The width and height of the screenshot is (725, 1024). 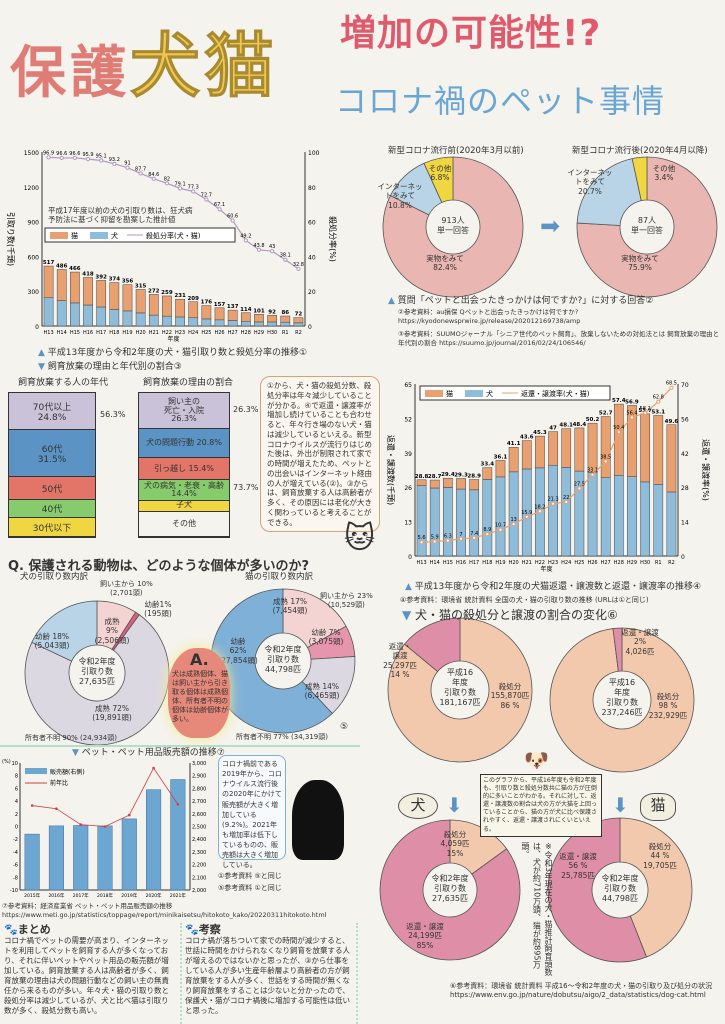 I want to click on y-tick-label: 13, so click(x=408, y=523).